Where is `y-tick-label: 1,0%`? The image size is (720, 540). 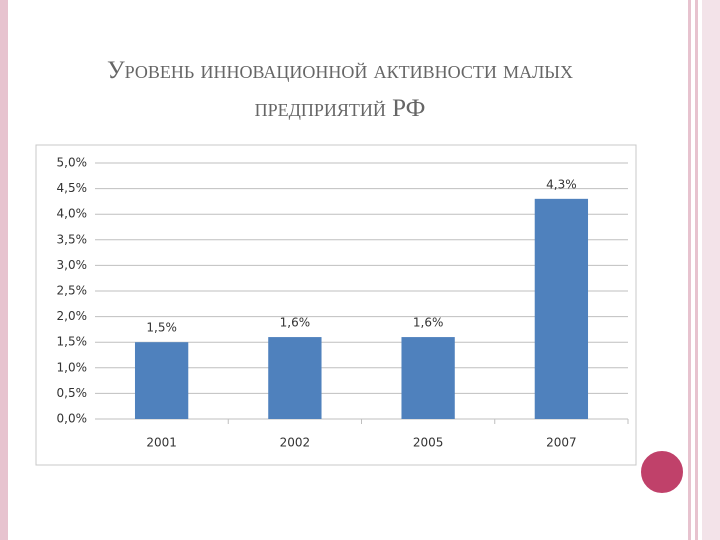 y-tick-label: 1,0% is located at coordinates (72, 367).